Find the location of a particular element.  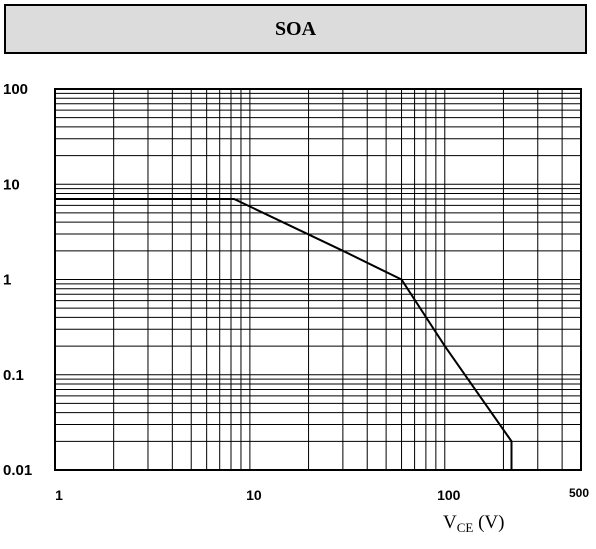

x-axis-label-main: V is located at coordinates (450, 522).